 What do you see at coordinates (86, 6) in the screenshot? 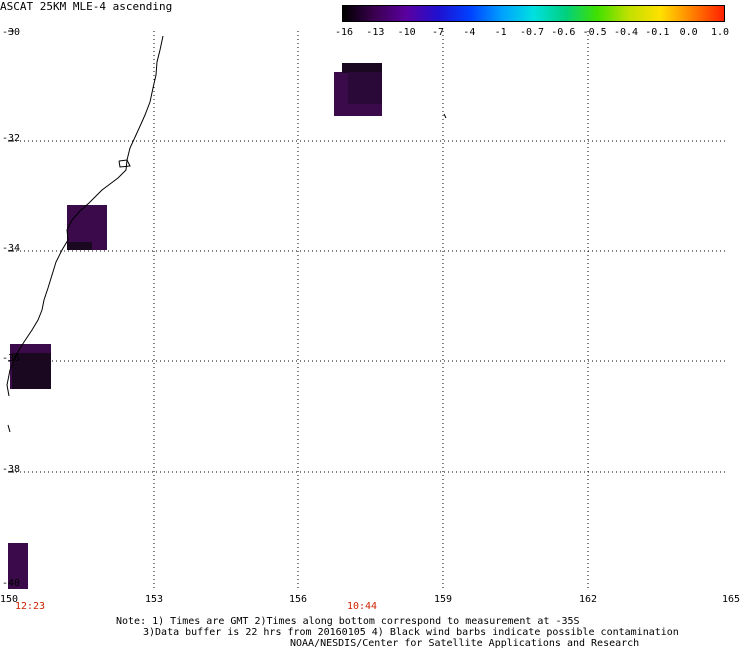
I see `map-title: ASCAT 25KM MLE-4 ascending` at bounding box center [86, 6].